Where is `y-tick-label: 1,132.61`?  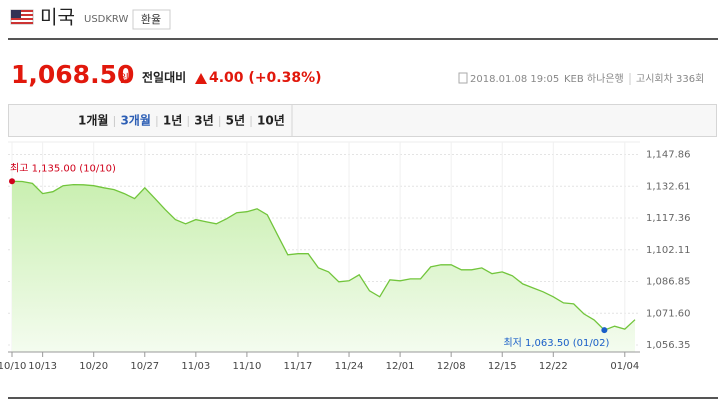
y-tick-label: 1,132.61 is located at coordinates (668, 186).